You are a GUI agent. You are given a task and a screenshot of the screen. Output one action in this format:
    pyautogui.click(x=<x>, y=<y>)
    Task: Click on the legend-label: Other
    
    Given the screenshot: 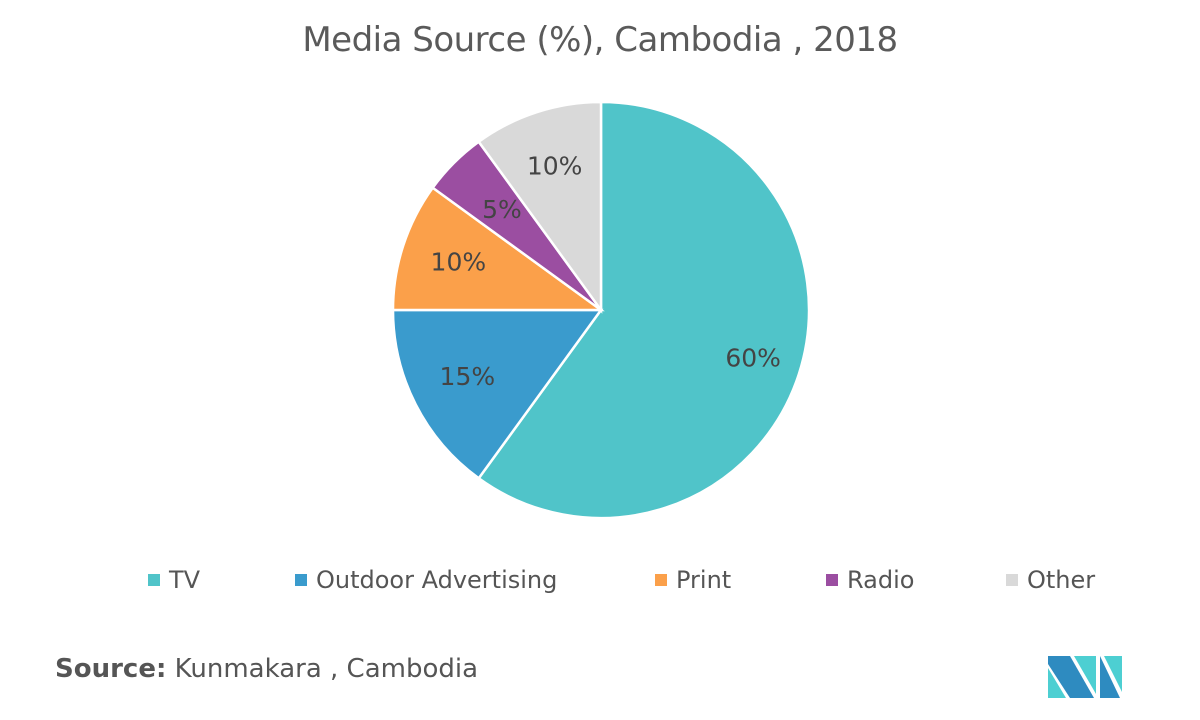 What is the action you would take?
    pyautogui.click(x=1061, y=580)
    